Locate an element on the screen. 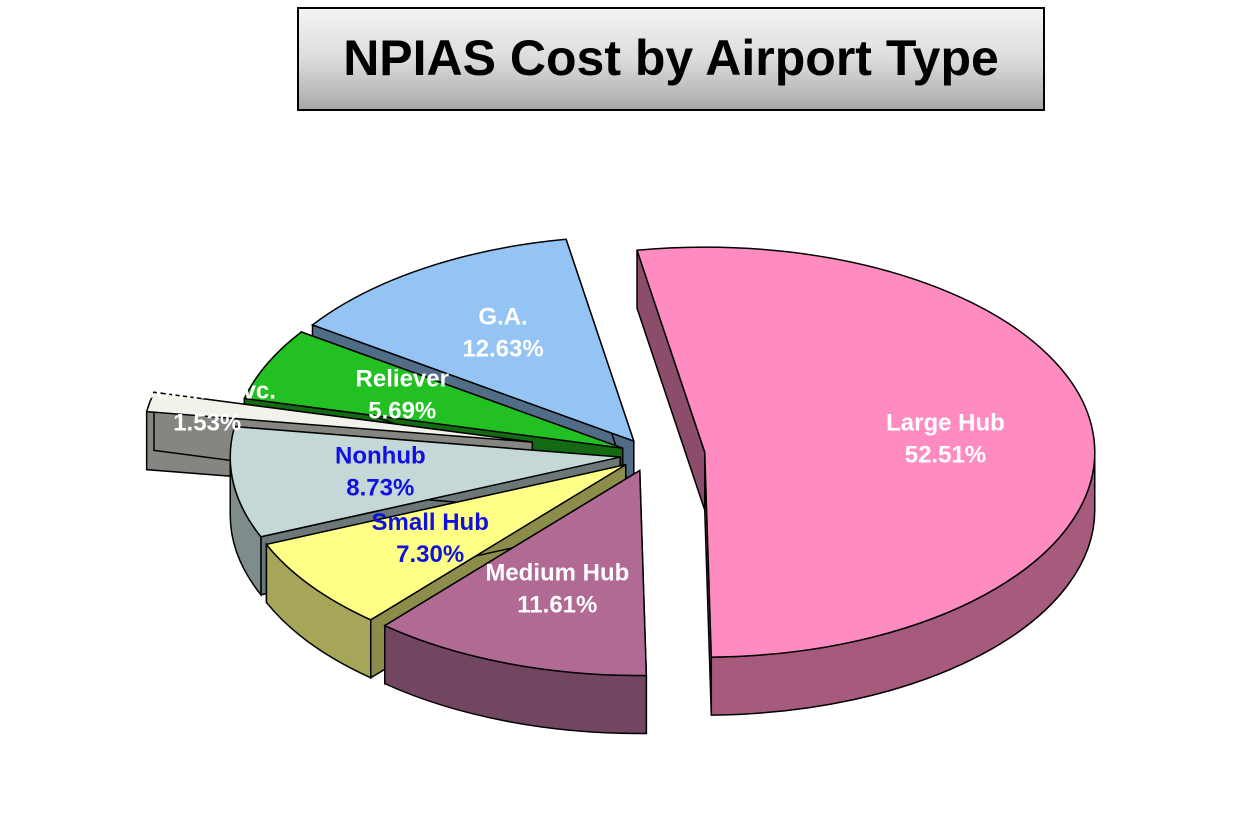 Image resolution: width=1236 pixels, height=815 pixels. value-label: 7.30% is located at coordinates (430, 554).